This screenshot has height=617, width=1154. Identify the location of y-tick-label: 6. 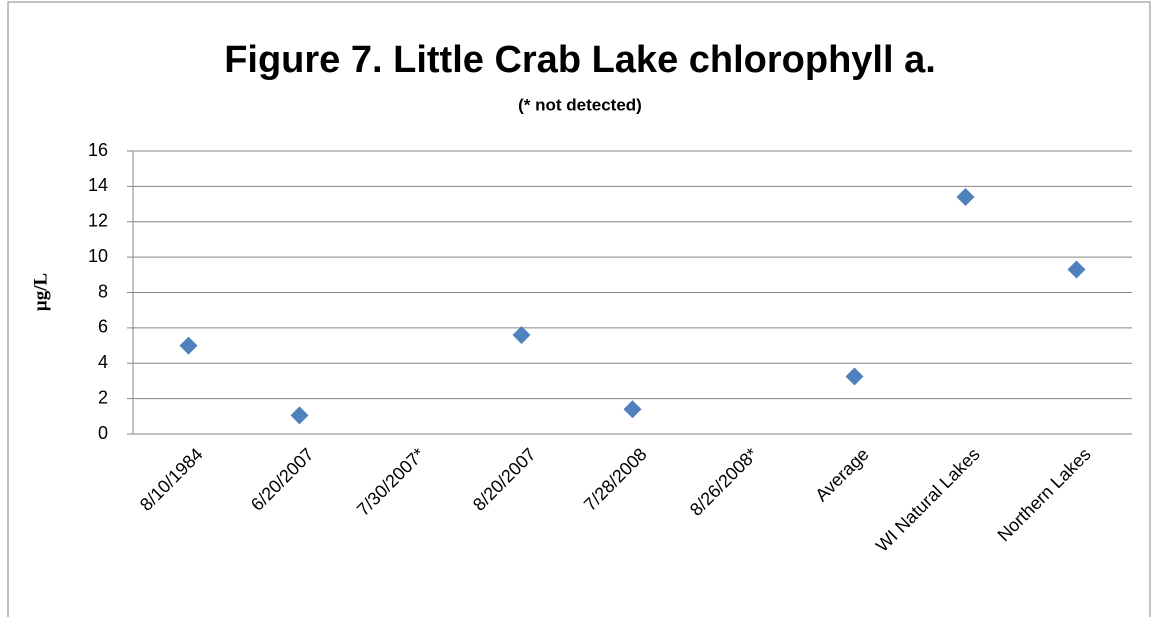
(103, 327).